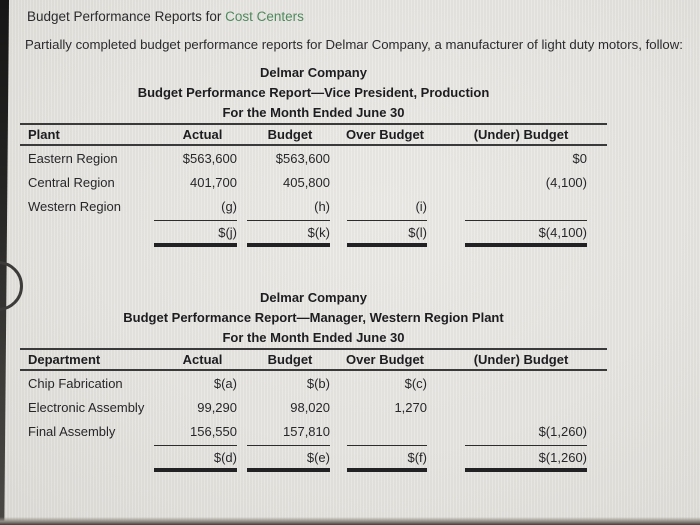 The height and width of the screenshot is (525, 700). Describe the element at coordinates (318, 383) in the screenshot. I see `cell-budget: $(b)` at that location.